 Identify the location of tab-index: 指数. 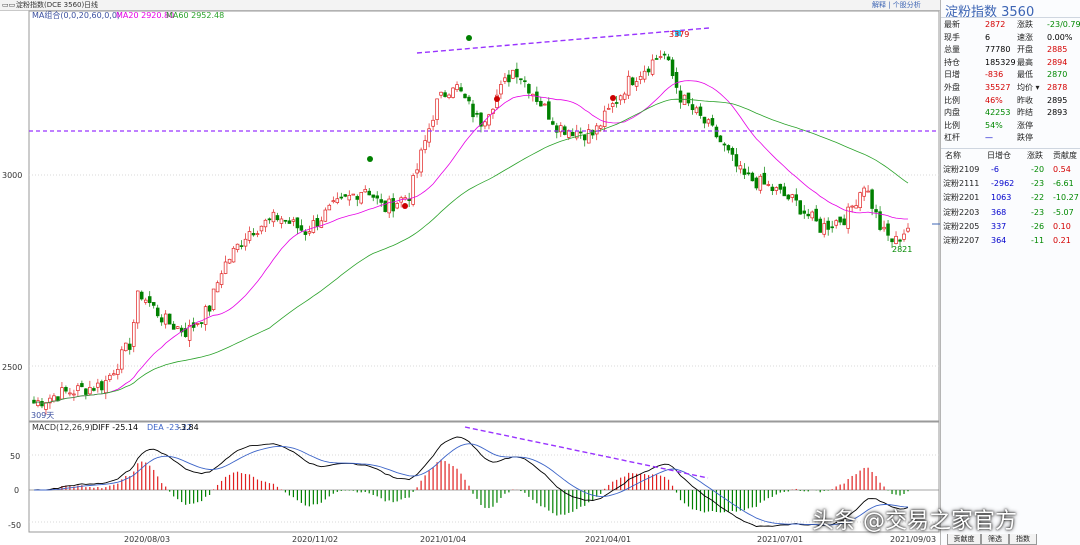
(1023, 539).